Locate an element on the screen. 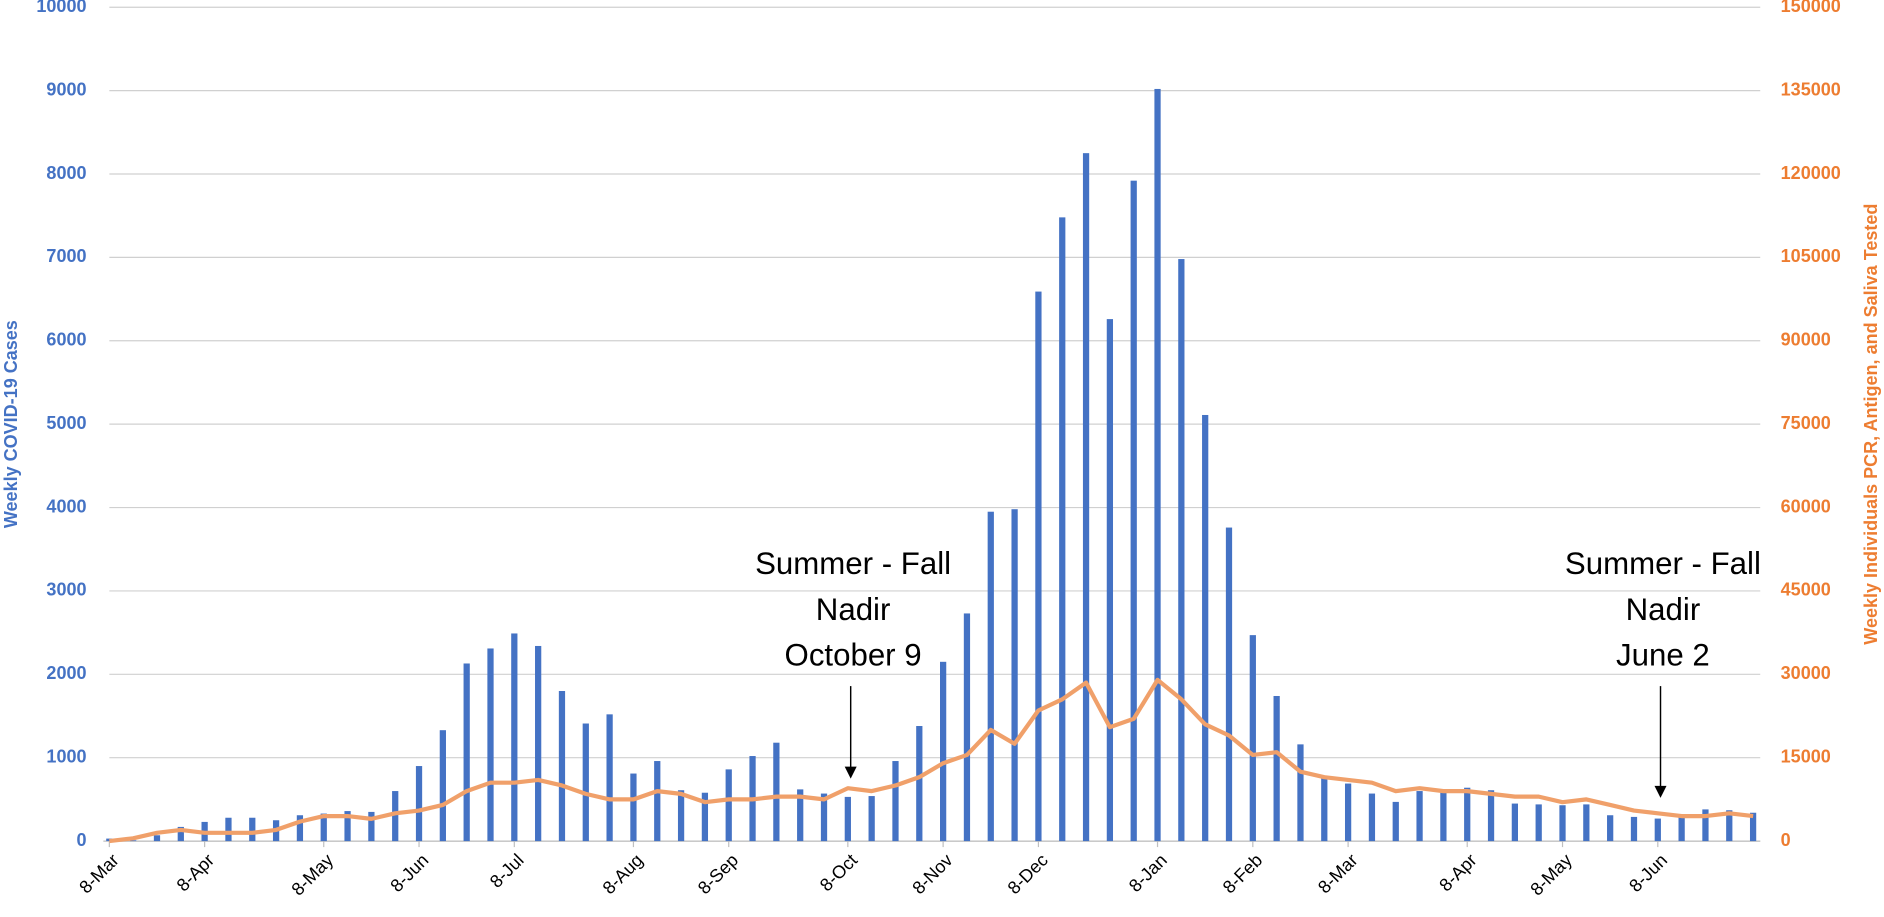 The image size is (1884, 917). y2-tick-label: 75000 is located at coordinates (1806, 423).